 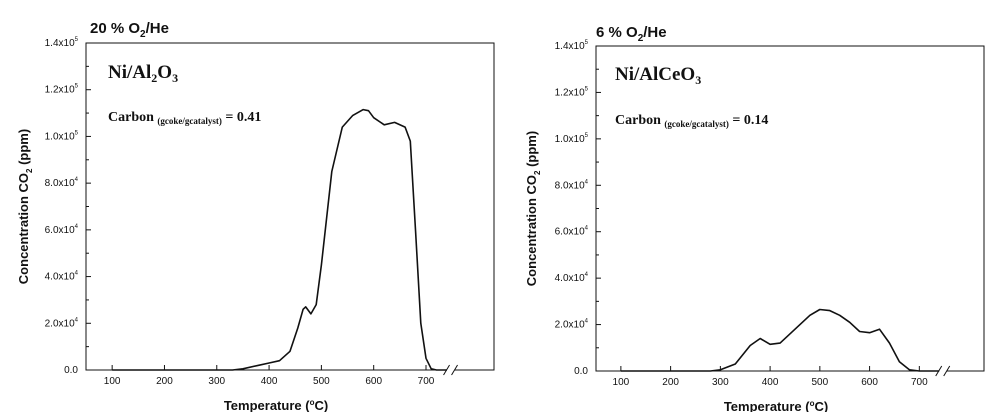 I want to click on panel-title: 20 % O2/He, so click(x=129, y=30).